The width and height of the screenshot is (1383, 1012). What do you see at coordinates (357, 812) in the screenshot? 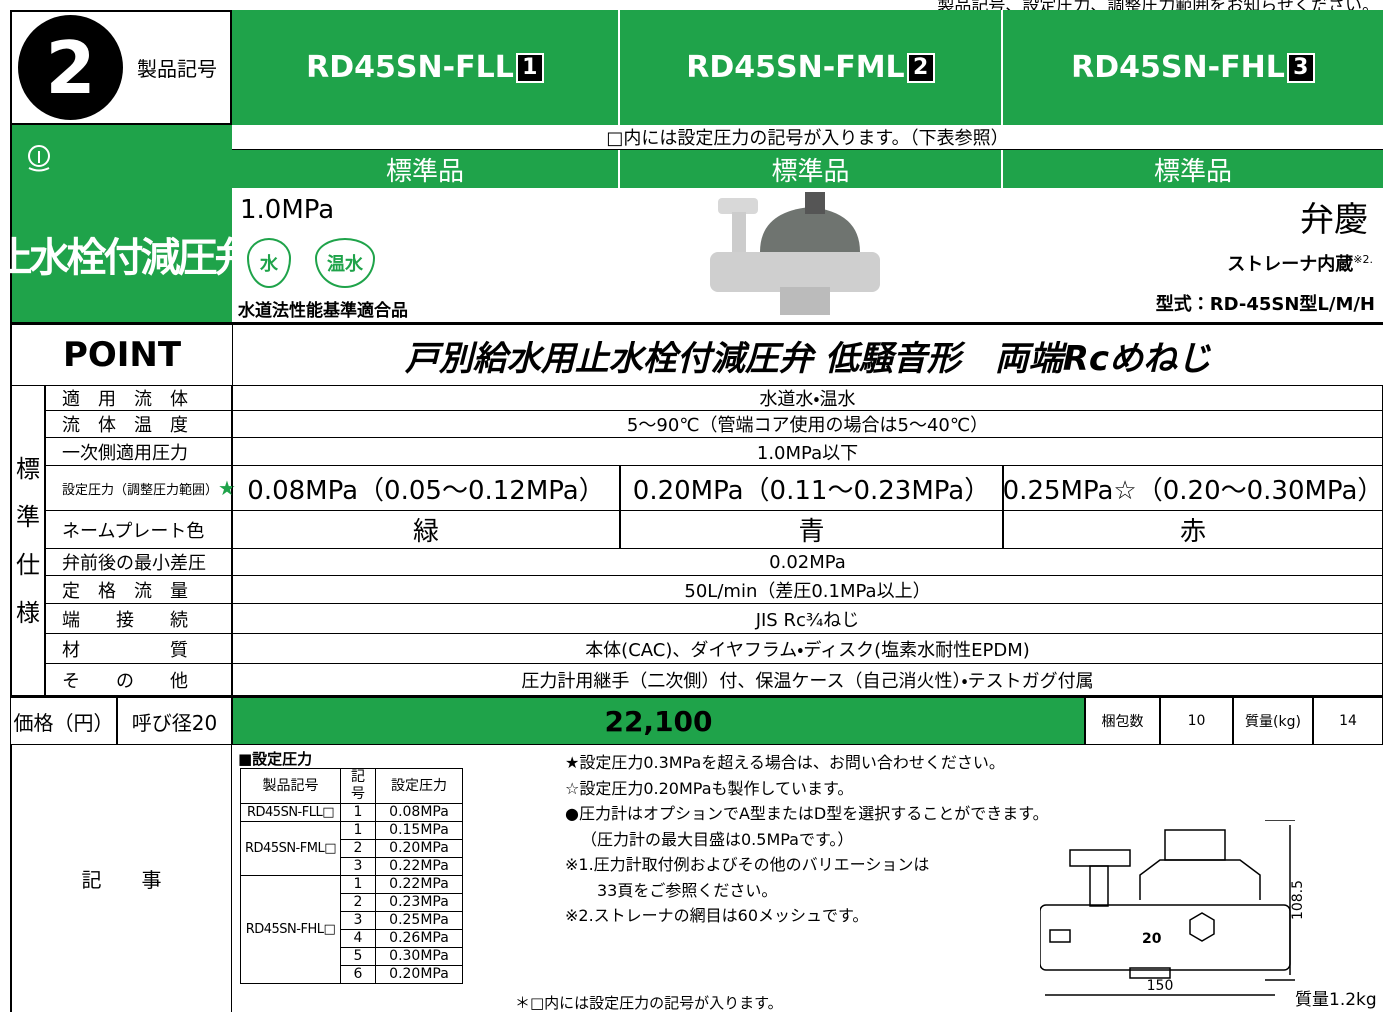
I see `table-code: 1` at bounding box center [357, 812].